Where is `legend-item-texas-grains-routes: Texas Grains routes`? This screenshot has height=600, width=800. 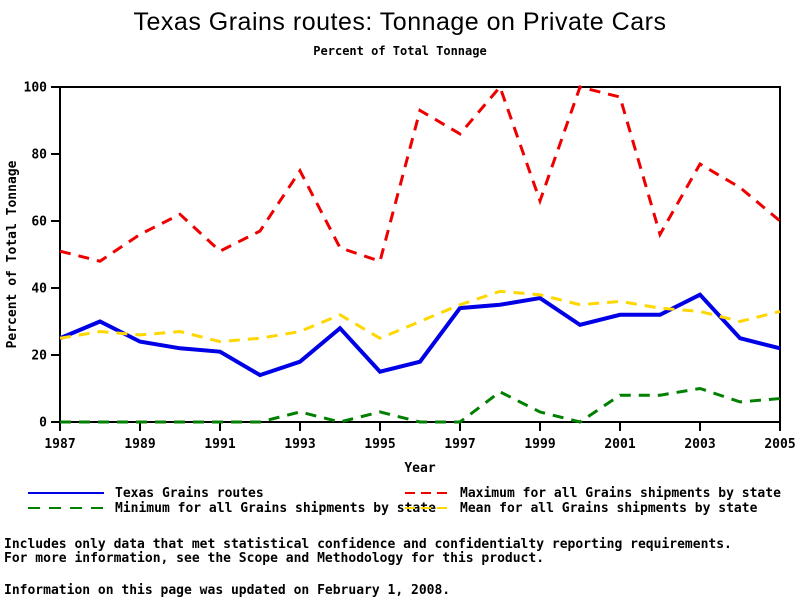
legend-item-texas-grains-routes: Texas Grains routes is located at coordinates (146, 493).